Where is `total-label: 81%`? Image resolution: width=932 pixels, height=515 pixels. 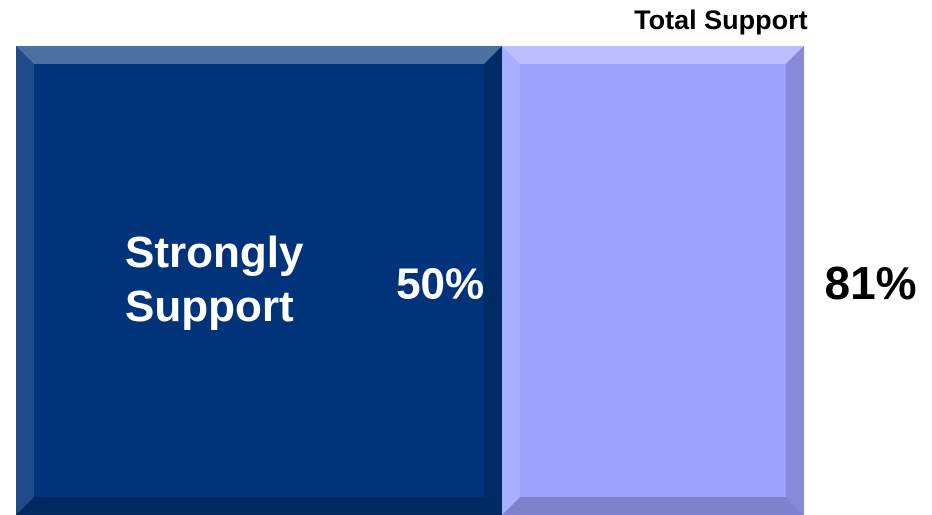
total-label: 81% is located at coordinates (871, 283).